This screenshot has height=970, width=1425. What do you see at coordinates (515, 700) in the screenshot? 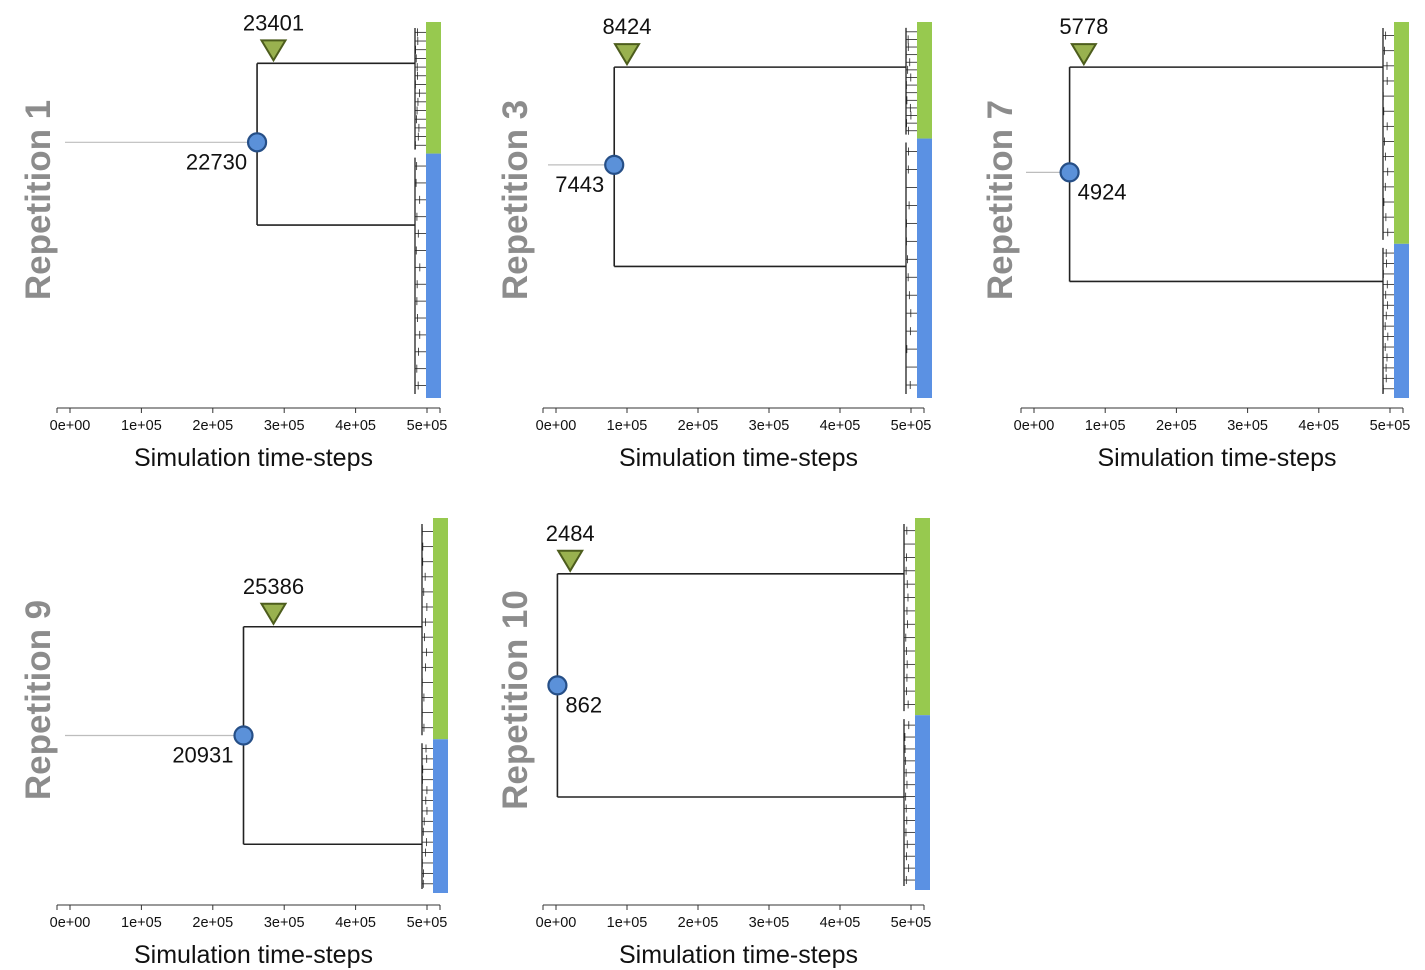
I see `panel-title: Repetition 10` at bounding box center [515, 700].